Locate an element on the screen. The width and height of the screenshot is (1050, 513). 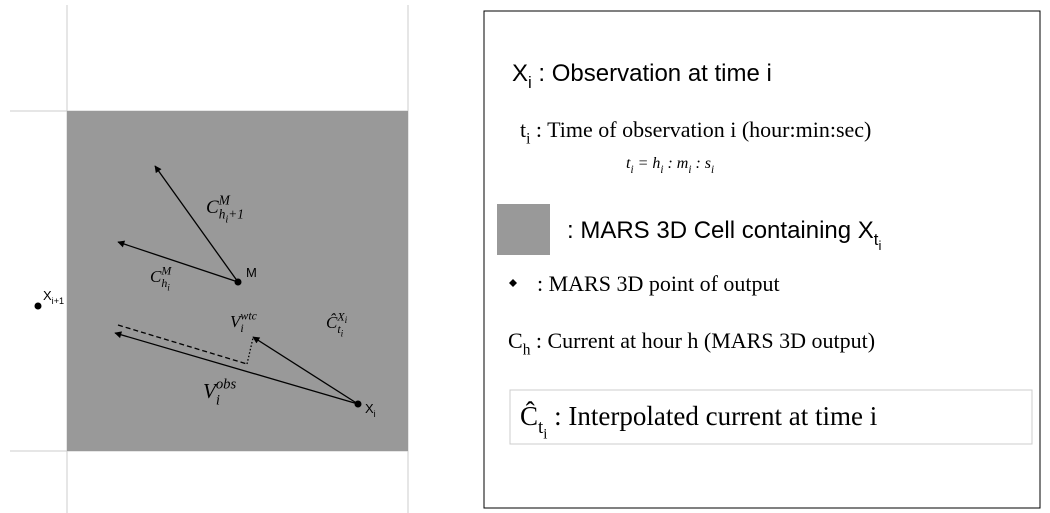
label: : MARS 3D point of output is located at coordinates (658, 283).